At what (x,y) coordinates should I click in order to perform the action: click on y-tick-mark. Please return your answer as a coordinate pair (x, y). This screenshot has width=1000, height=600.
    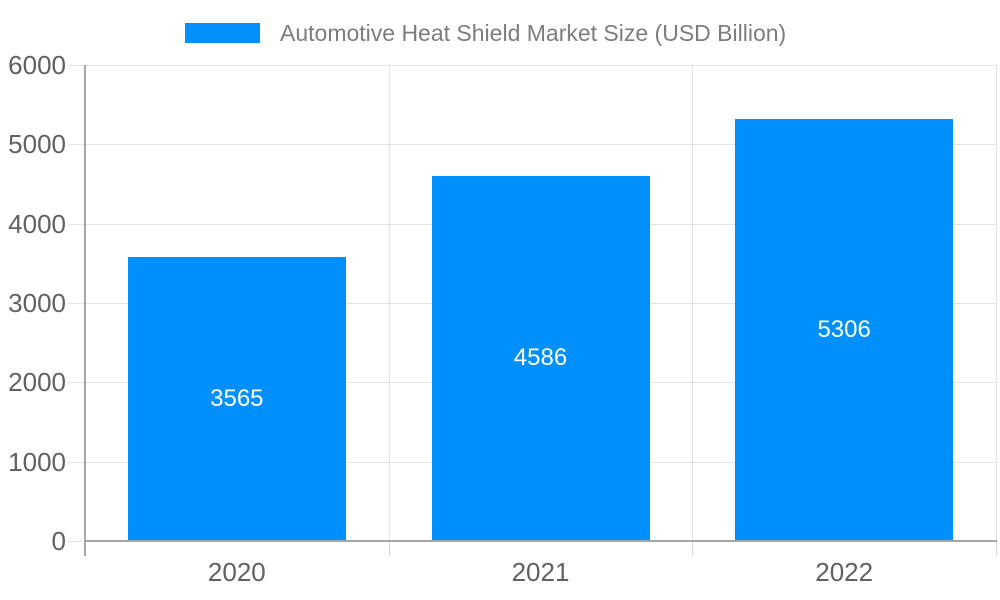
    Looking at the image, I should click on (76, 541).